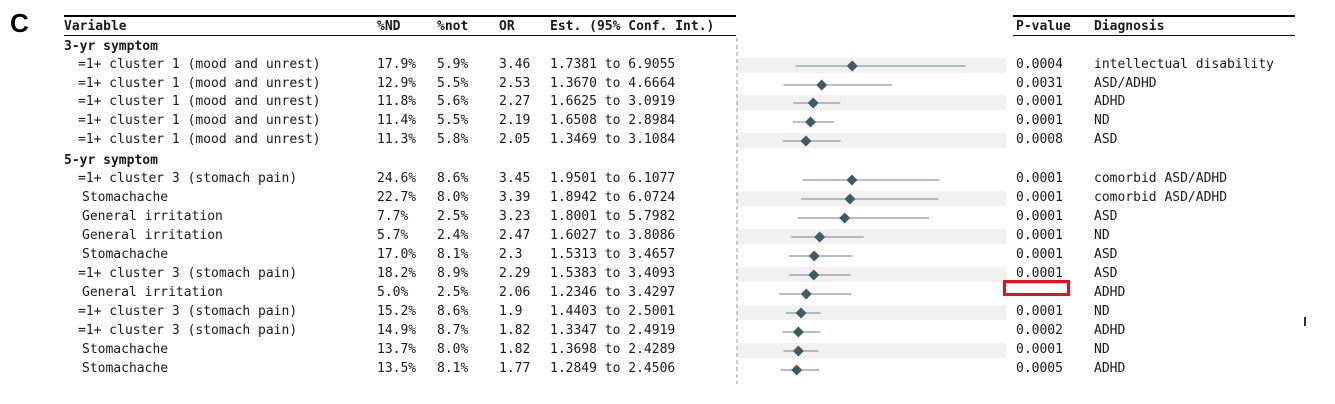 Image resolution: width=1335 pixels, height=404 pixels. I want to click on row-nd-pct: 11.8%, so click(397, 101).